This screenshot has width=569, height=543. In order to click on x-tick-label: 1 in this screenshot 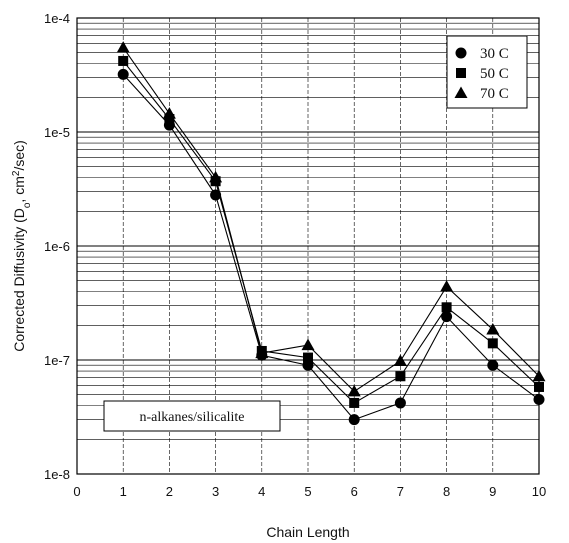, I will do `click(123, 491)`.